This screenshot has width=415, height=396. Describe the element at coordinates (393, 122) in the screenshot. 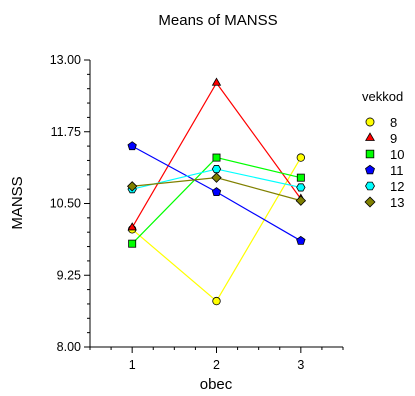

I see `legend-label: 8` at that location.